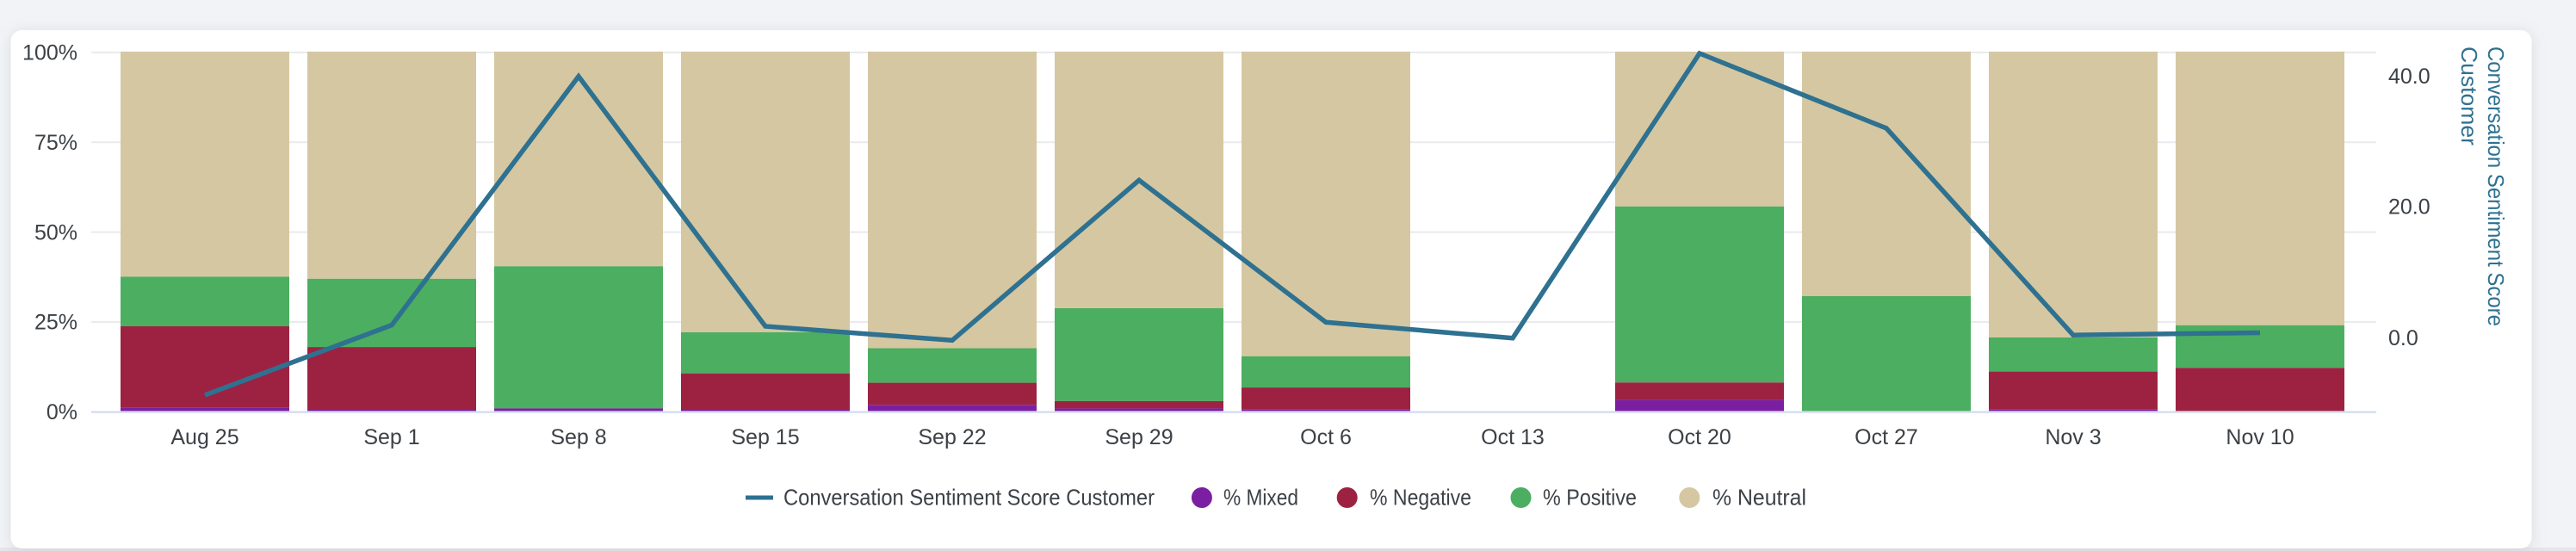 The image size is (2576, 551). Describe the element at coordinates (952, 437) in the screenshot. I see `svg-text: Sep 22` at that location.